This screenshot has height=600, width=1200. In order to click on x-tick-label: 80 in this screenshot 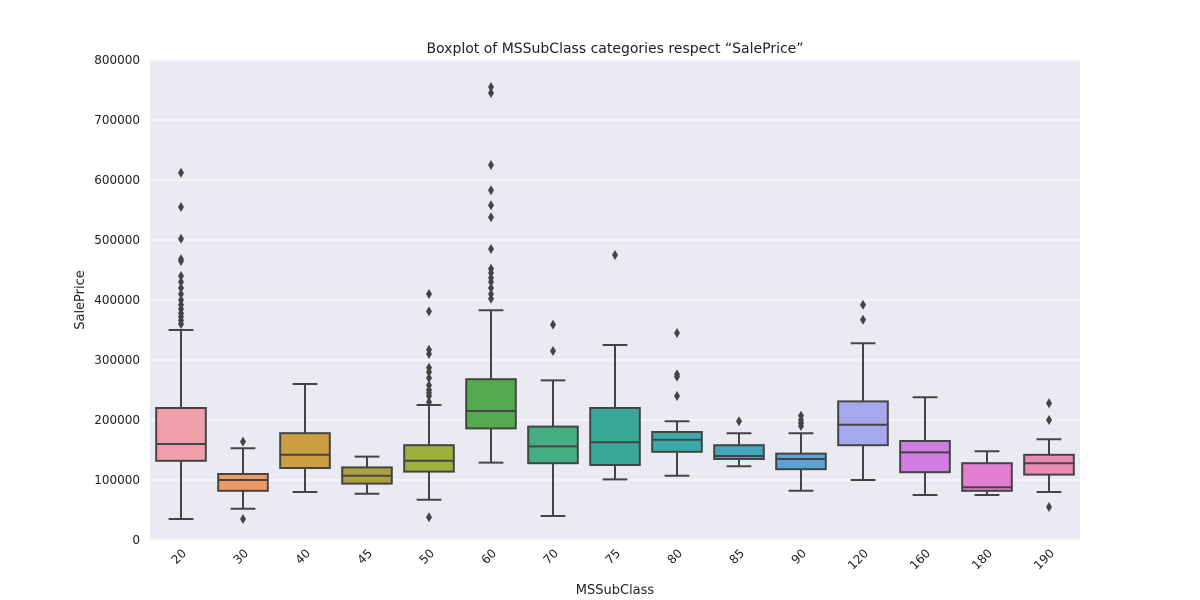, I will do `click(674, 556)`.